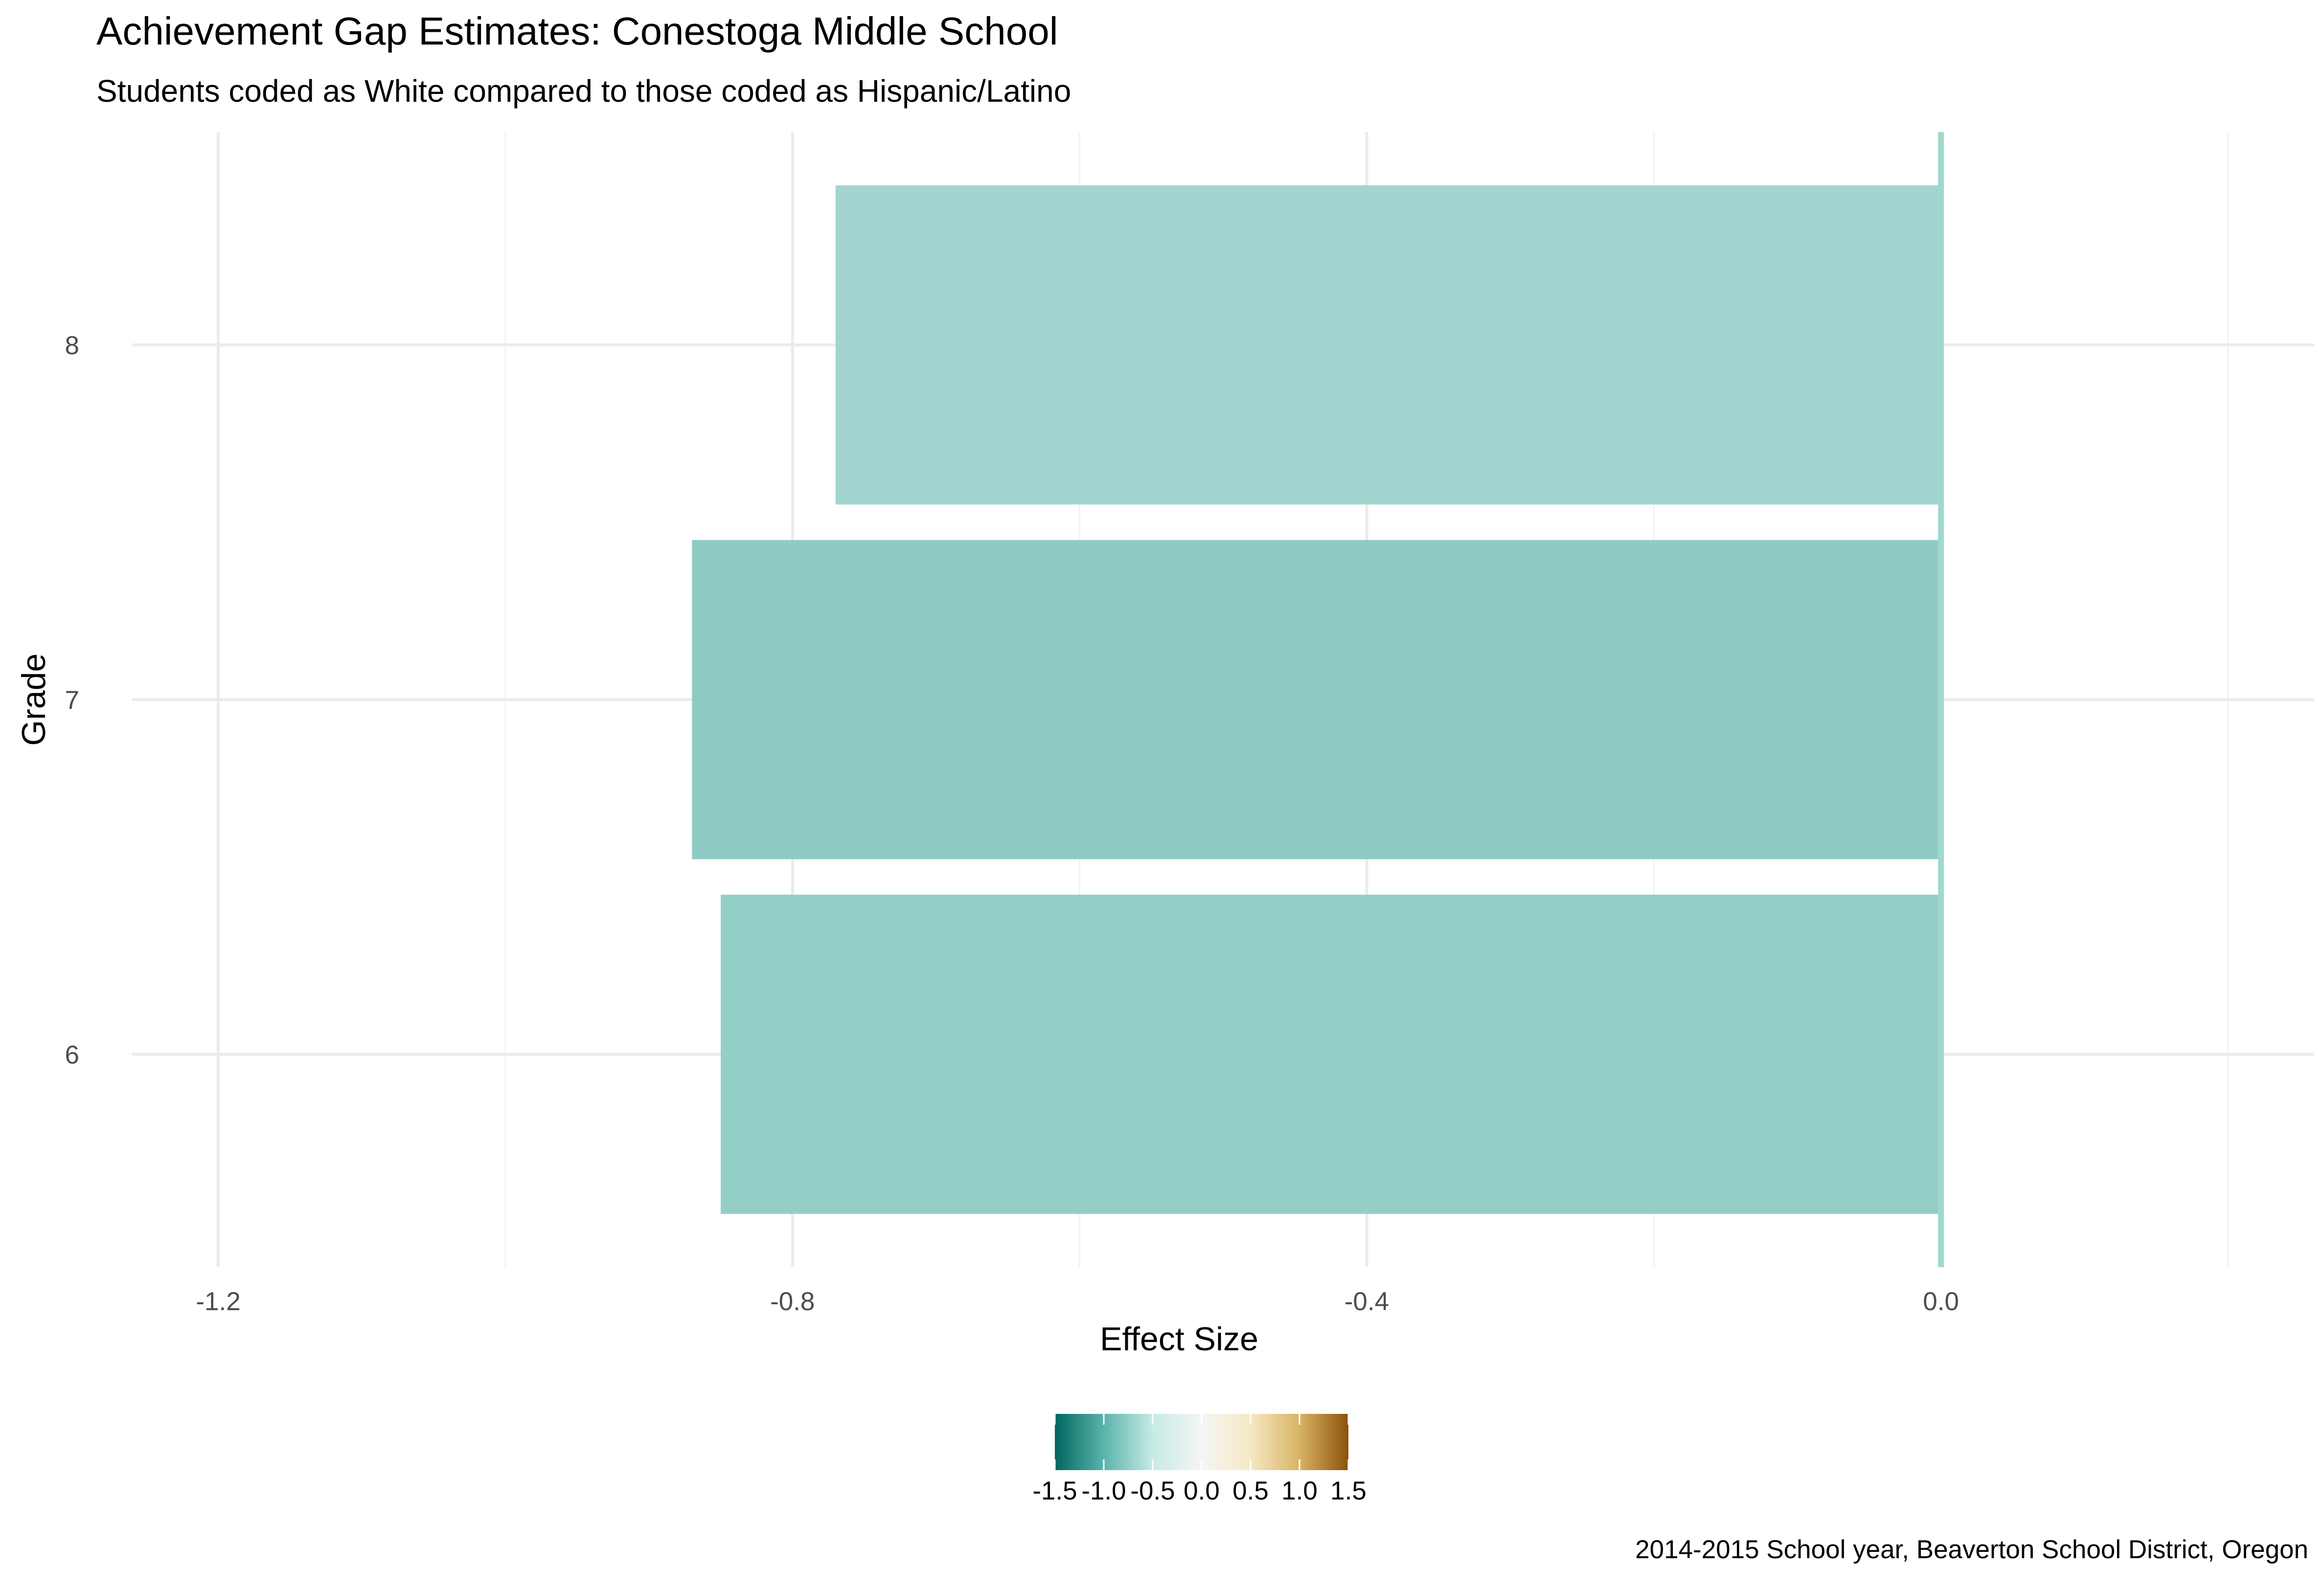 The width and height of the screenshot is (2324, 1590). Describe the element at coordinates (218, 1302) in the screenshot. I see `x-tick-label: -1.2` at that location.